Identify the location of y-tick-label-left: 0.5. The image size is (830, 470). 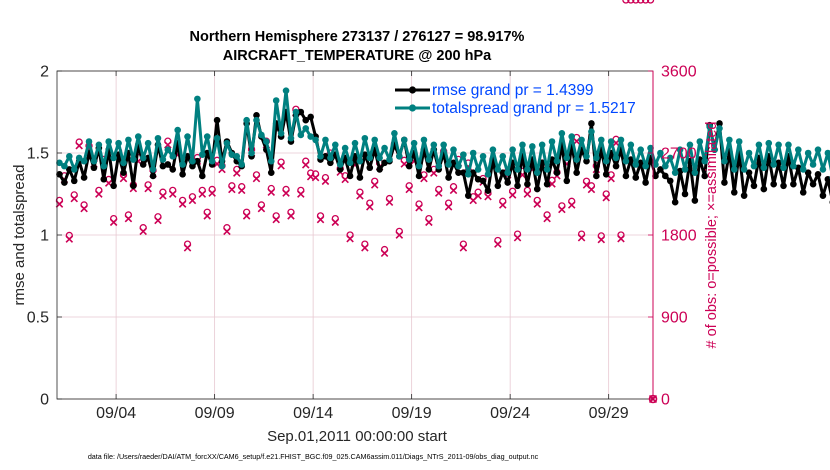
(38, 318).